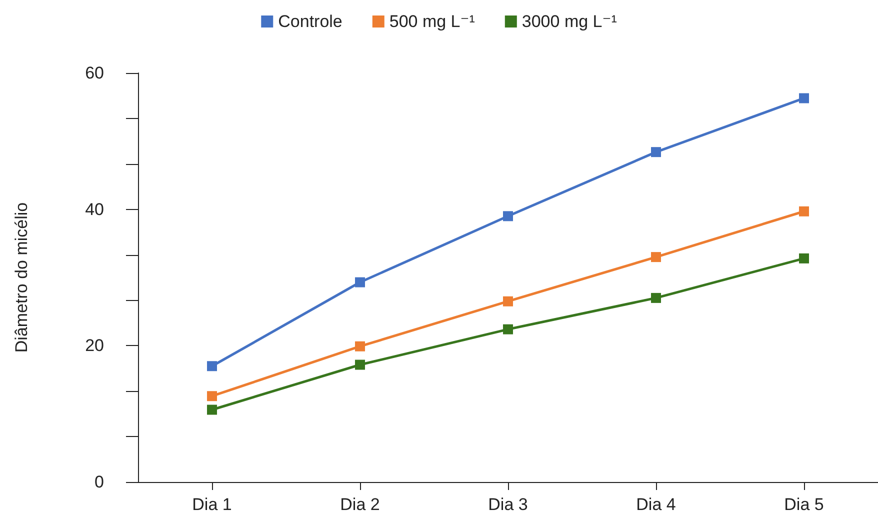 The image size is (878, 531). Describe the element at coordinates (656, 504) in the screenshot. I see `x-tick-label: Dia 4` at that location.